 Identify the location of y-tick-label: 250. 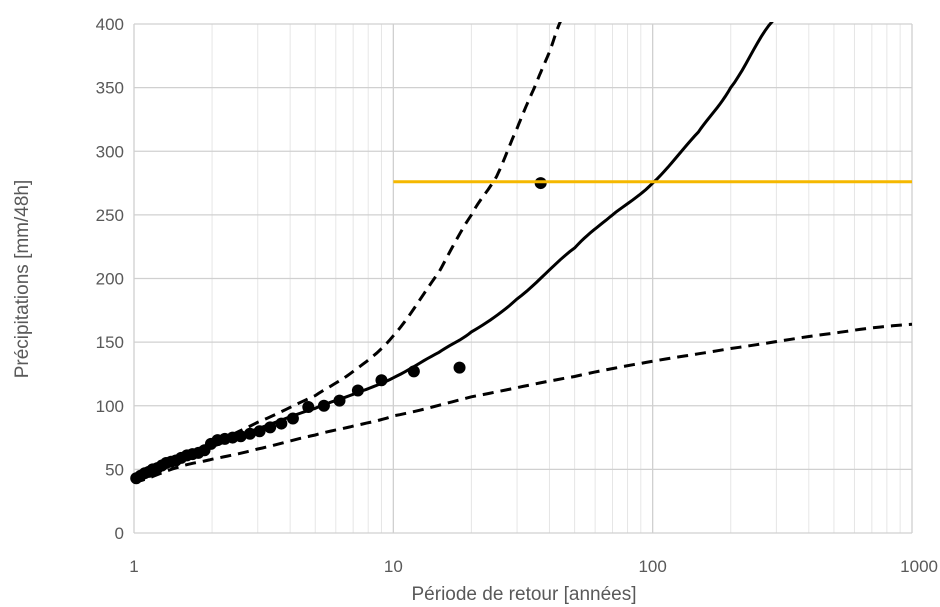
(110, 215).